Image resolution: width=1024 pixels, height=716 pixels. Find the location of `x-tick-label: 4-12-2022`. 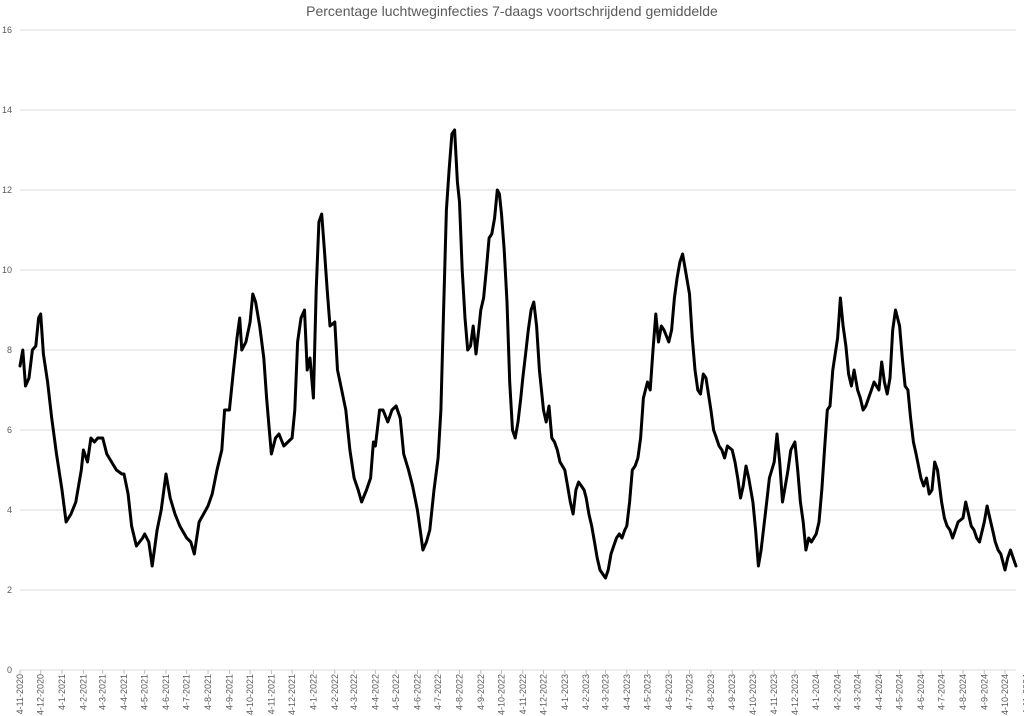

x-tick-label: 4-12-2022 is located at coordinates (543, 694).